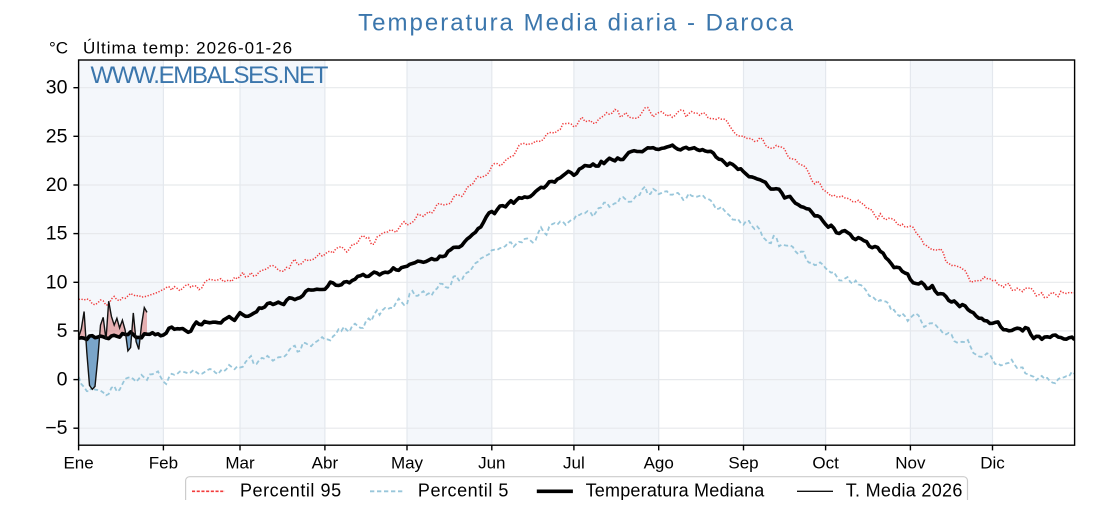  What do you see at coordinates (62, 331) in the screenshot?
I see `svg-text: 5` at bounding box center [62, 331].